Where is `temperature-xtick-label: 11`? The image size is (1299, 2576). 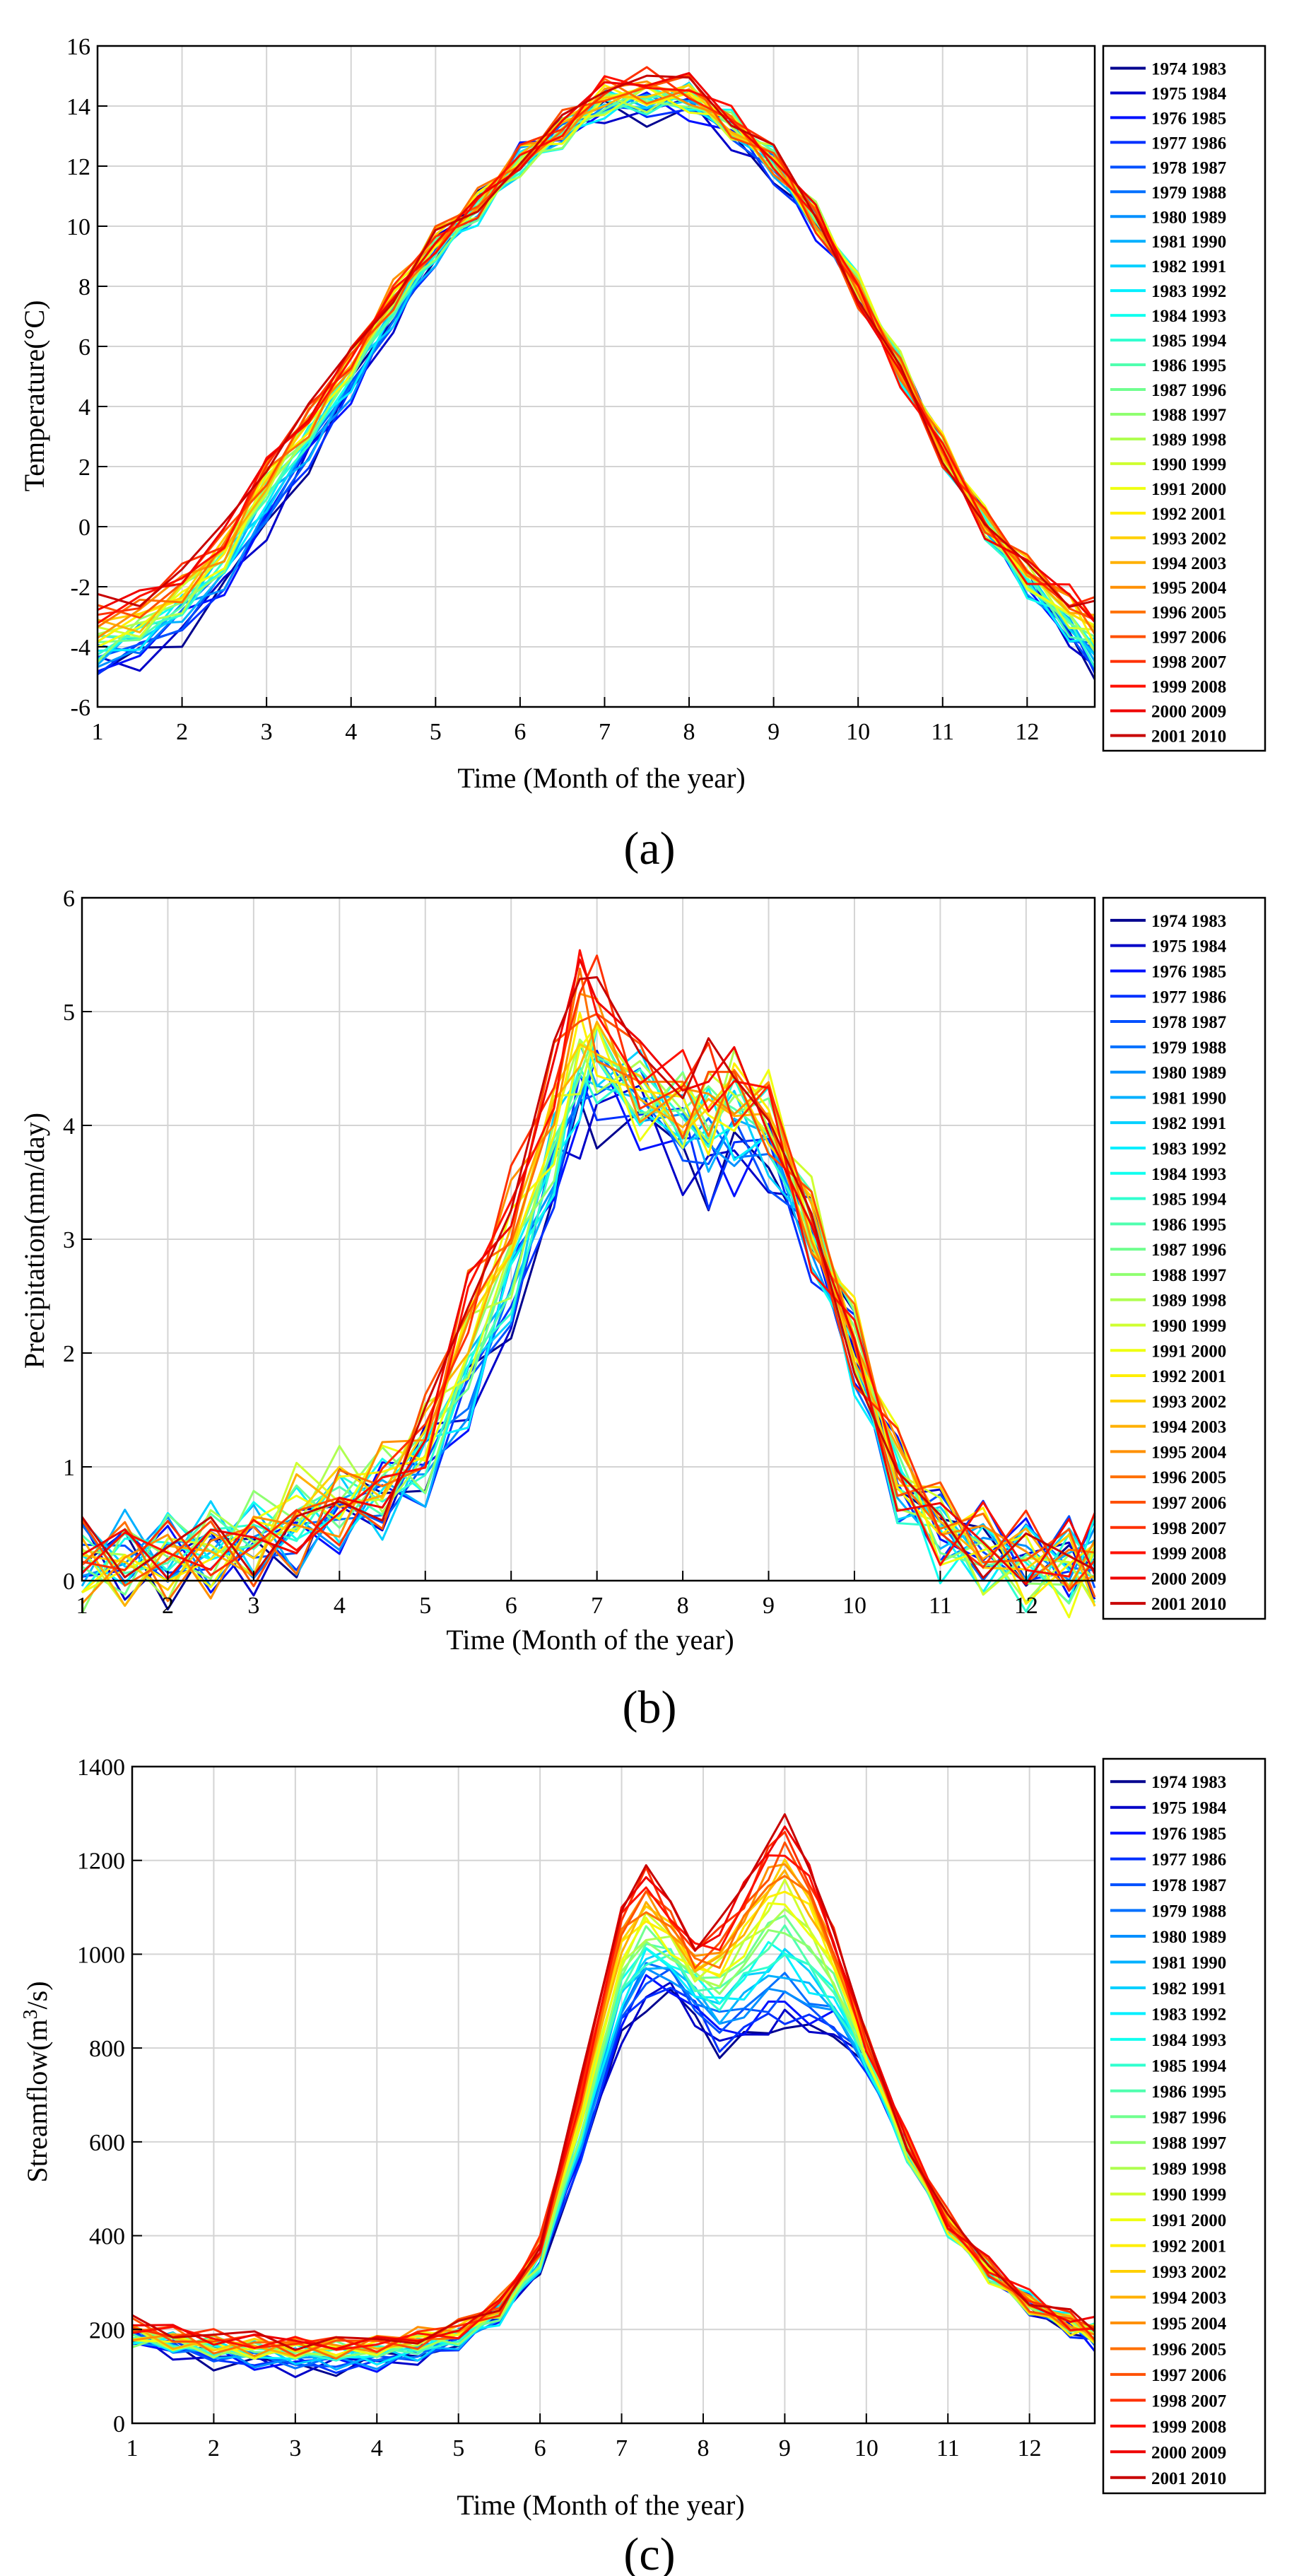
temperature-xtick-label: 11 is located at coordinates (942, 732).